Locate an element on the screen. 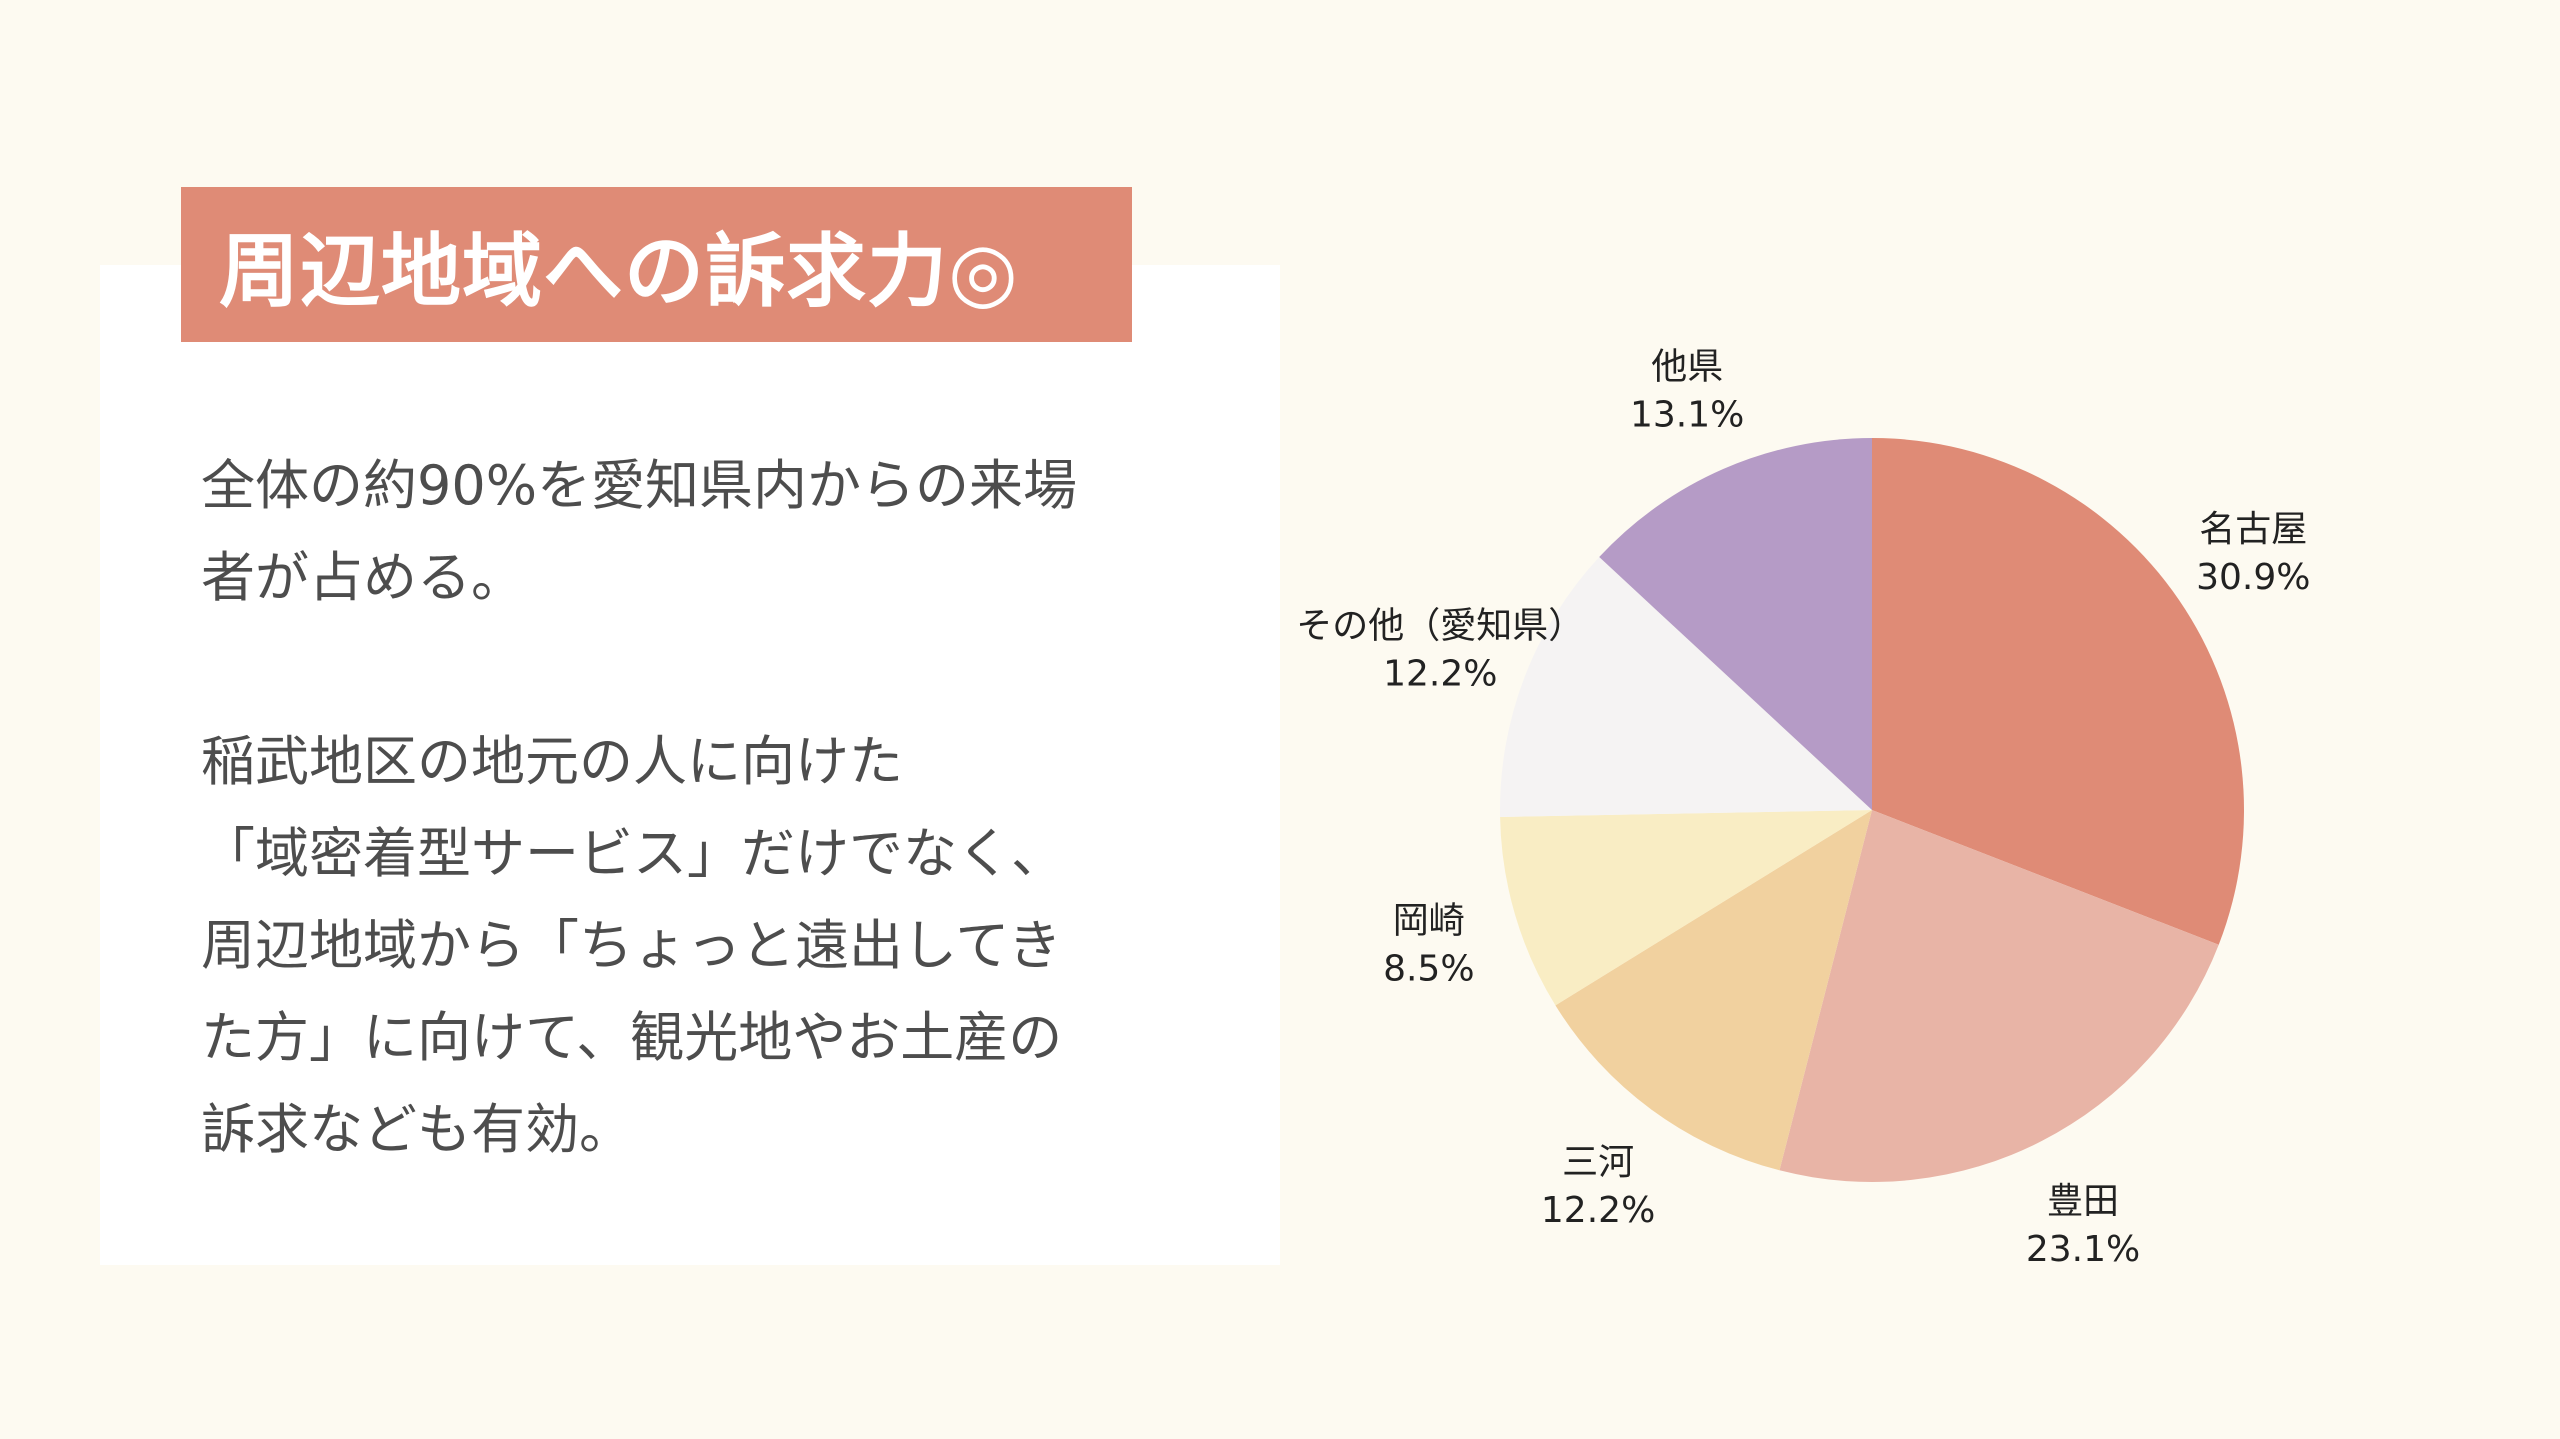  paragraph-2-line: 稲武地区の地元の人に向けた is located at coordinates (552, 761).